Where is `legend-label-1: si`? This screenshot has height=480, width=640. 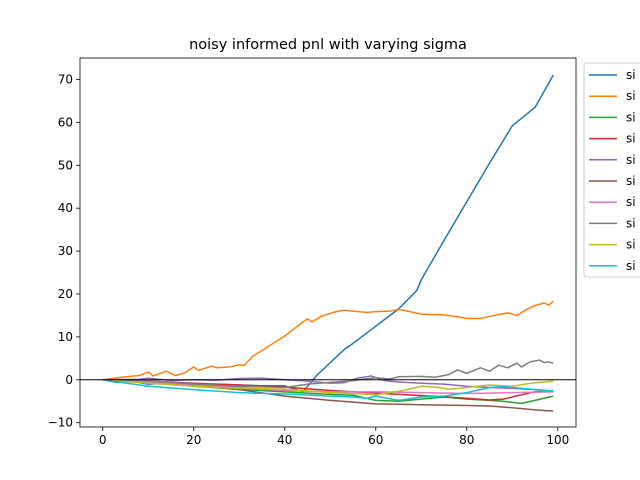
legend-label-1: si is located at coordinates (631, 75).